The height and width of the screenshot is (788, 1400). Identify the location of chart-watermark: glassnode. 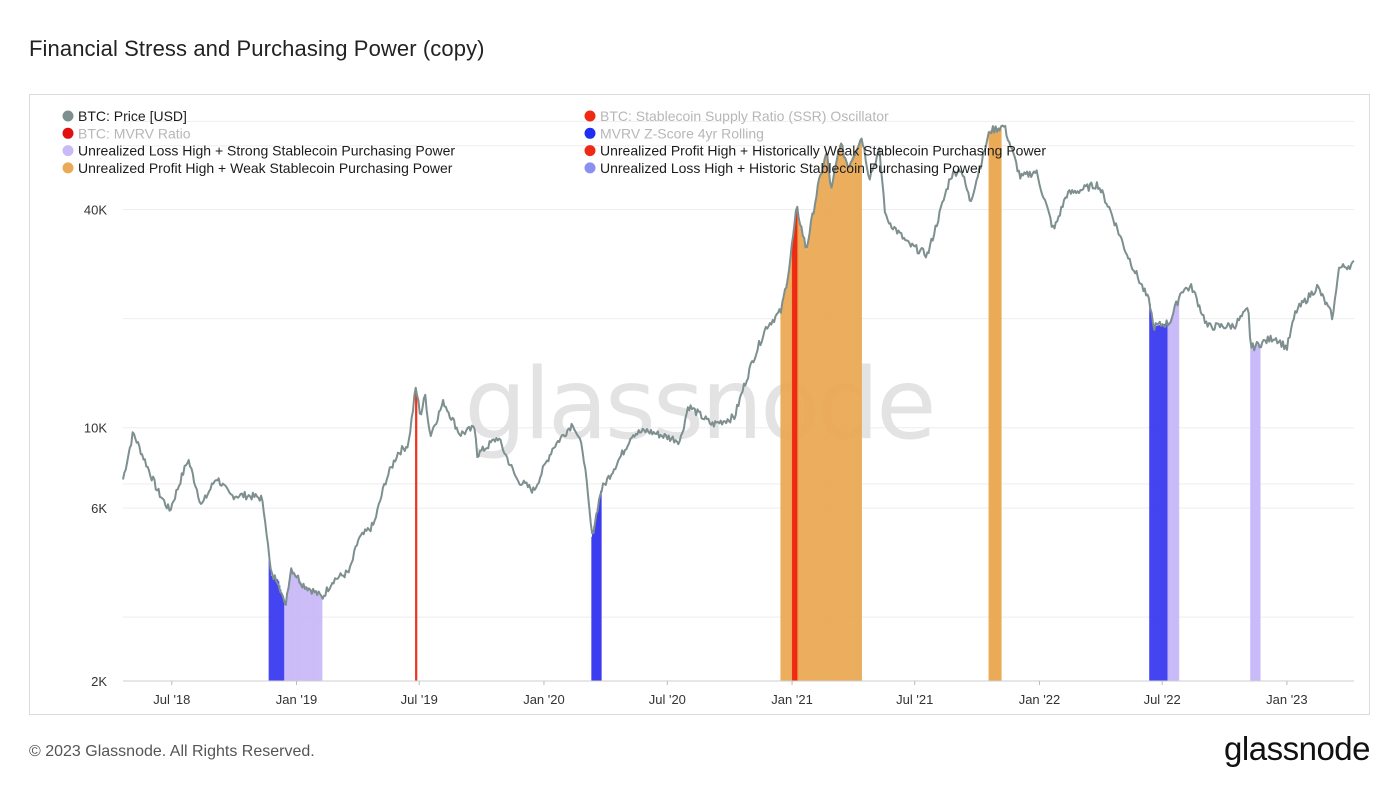
(698, 405).